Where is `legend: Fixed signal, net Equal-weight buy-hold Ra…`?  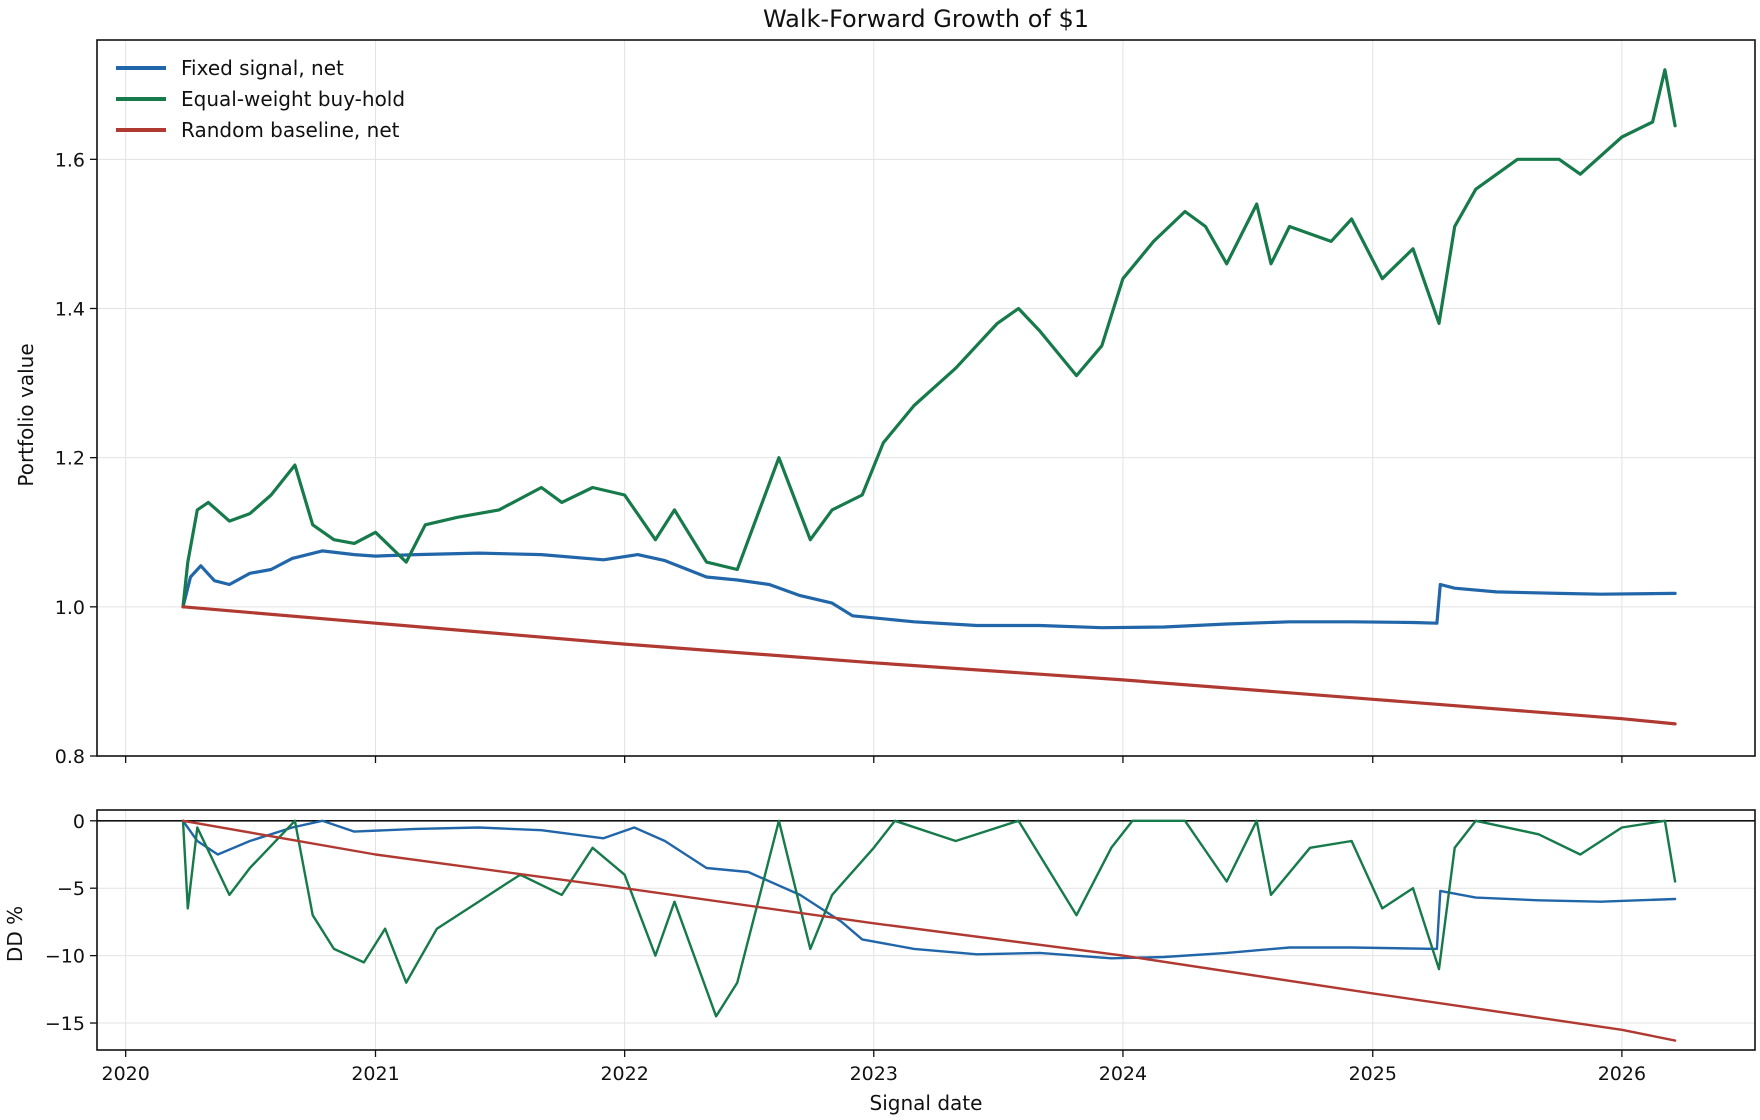
legend: Fixed signal, net Equal-weight buy-hold Ra… is located at coordinates (260, 99).